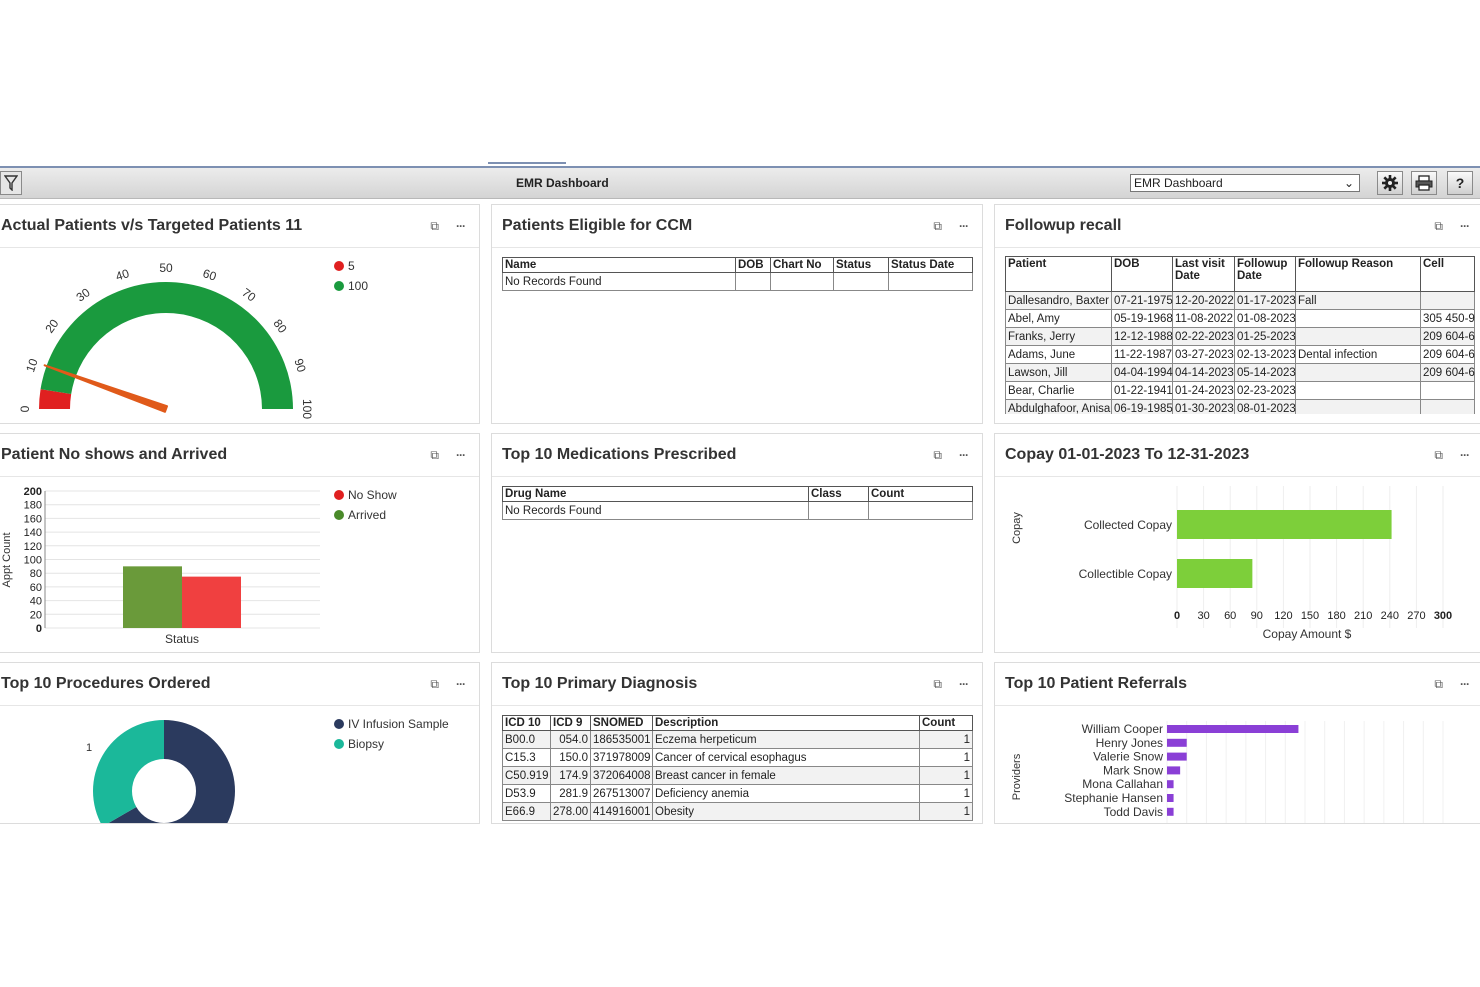 This screenshot has width=1480, height=987. I want to click on table-cell: Adams, June, so click(1058, 354).